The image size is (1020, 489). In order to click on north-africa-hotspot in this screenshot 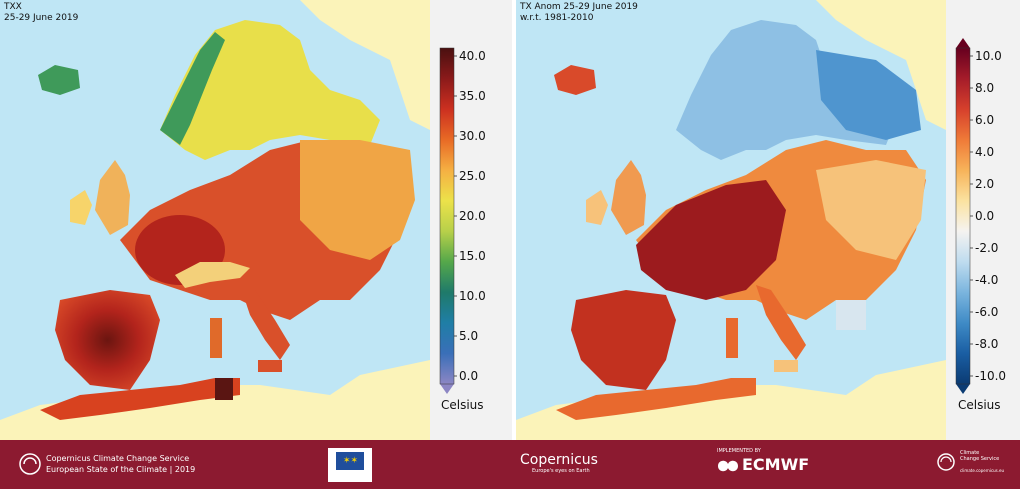, I will do `click(224, 389)`.